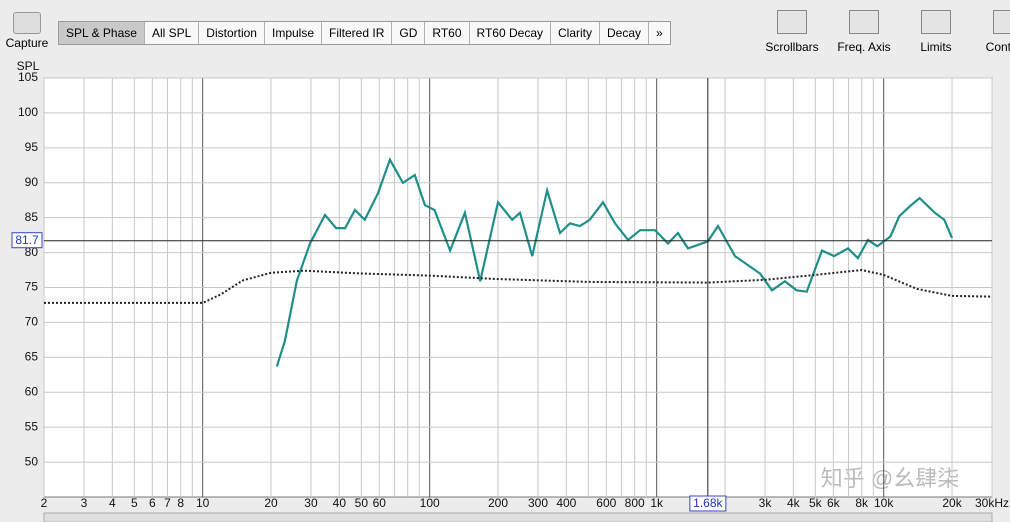 Image resolution: width=1010 pixels, height=522 pixels. I want to click on tab: Distortion, so click(232, 33).